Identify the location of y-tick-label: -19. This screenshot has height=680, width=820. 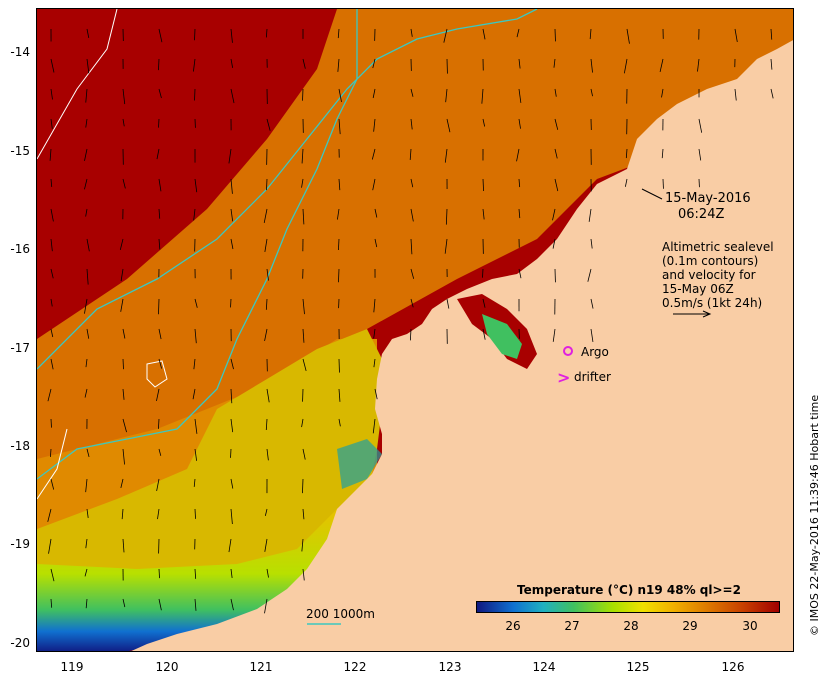
(20, 544).